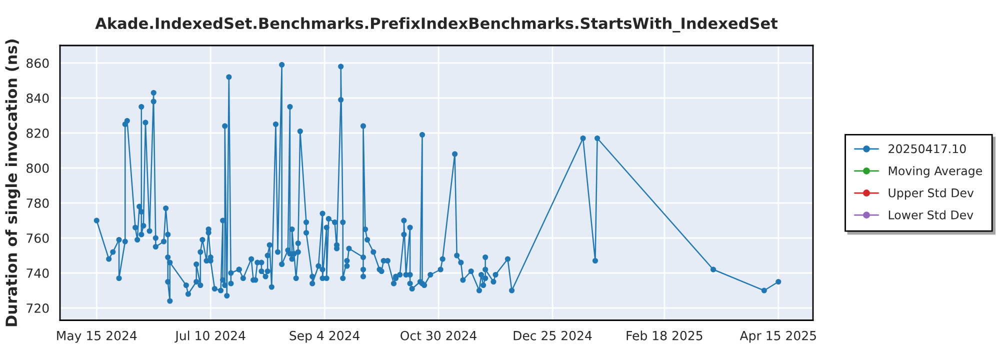 The height and width of the screenshot is (350, 1000). Describe the element at coordinates (931, 215) in the screenshot. I see `legend-label: Lower Std Dev` at that location.